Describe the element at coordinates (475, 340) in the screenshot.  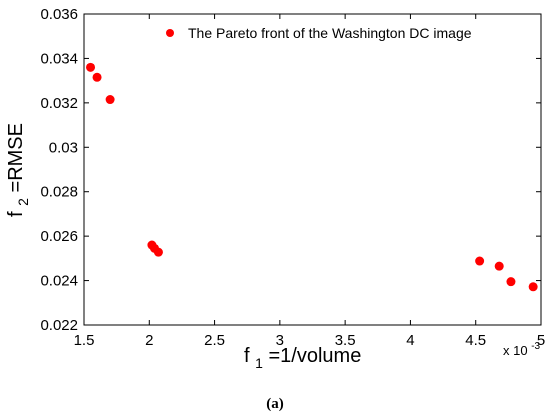
I see `x-tick-label: 4.5` at that location.